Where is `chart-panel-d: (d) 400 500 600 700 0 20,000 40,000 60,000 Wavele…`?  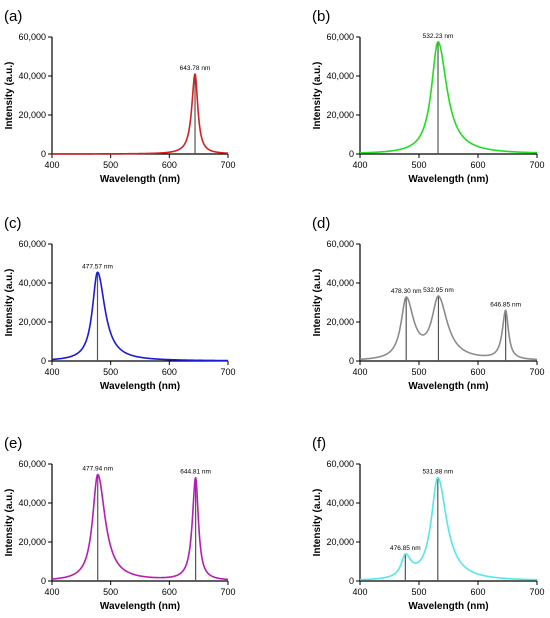 chart-panel-d: (d) 400 500 600 700 0 20,000 40,000 60,000 Wavele… is located at coordinates (428, 303).